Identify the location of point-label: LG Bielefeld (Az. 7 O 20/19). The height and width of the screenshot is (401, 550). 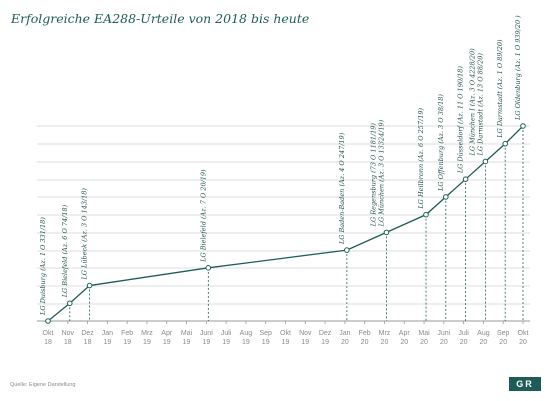
(203, 216).